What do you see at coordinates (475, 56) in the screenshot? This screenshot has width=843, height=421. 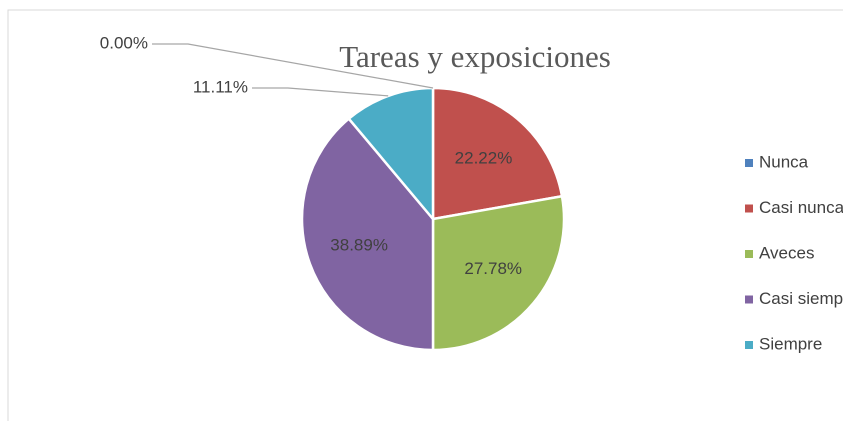 I see `chart-title: Tareas y exposiciones` at bounding box center [475, 56].